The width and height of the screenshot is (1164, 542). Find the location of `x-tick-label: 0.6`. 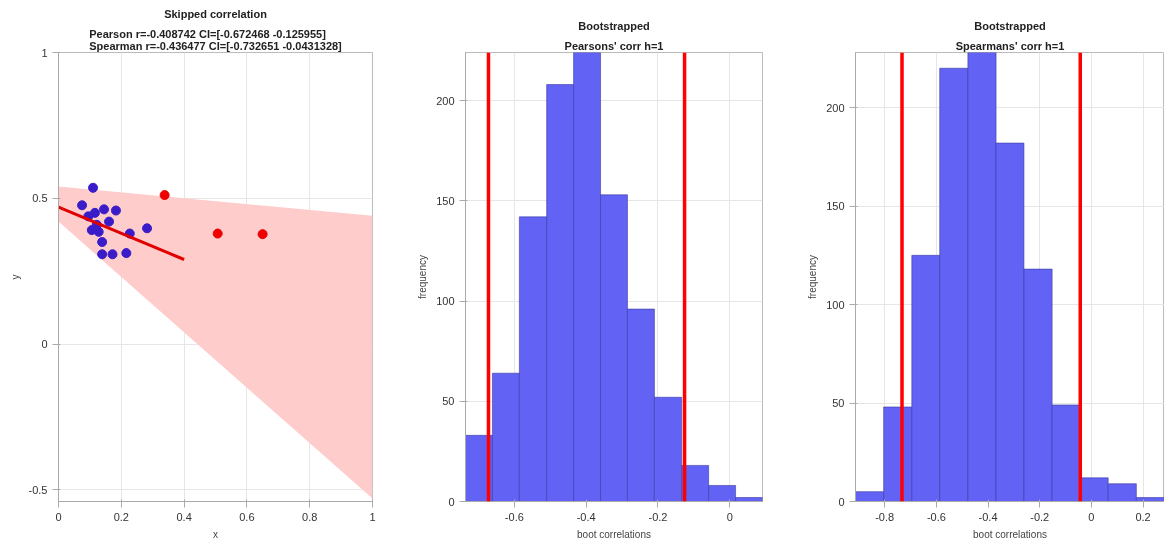

x-tick-label: 0.6 is located at coordinates (247, 516).